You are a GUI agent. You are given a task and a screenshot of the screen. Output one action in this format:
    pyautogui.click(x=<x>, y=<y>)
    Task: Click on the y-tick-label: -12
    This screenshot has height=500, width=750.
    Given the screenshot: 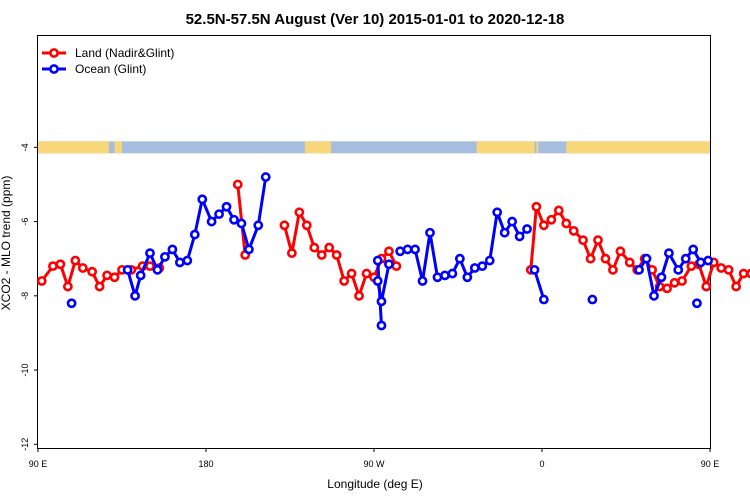 What is the action you would take?
    pyautogui.click(x=25, y=444)
    